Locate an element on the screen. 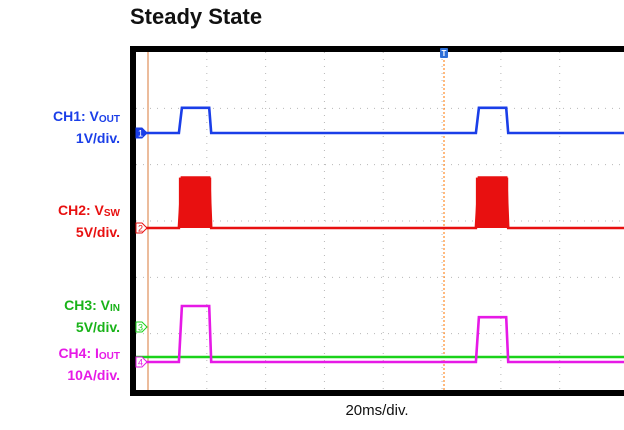  ch4-marker-text: 4 is located at coordinates (140, 363).